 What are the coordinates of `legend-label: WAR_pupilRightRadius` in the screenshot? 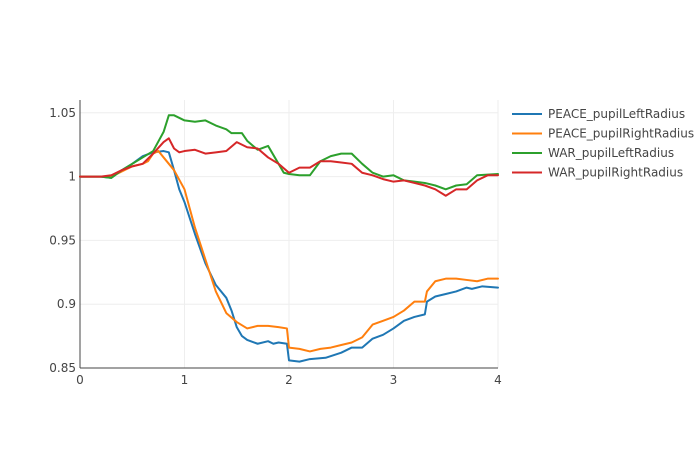 It's located at (615, 173).